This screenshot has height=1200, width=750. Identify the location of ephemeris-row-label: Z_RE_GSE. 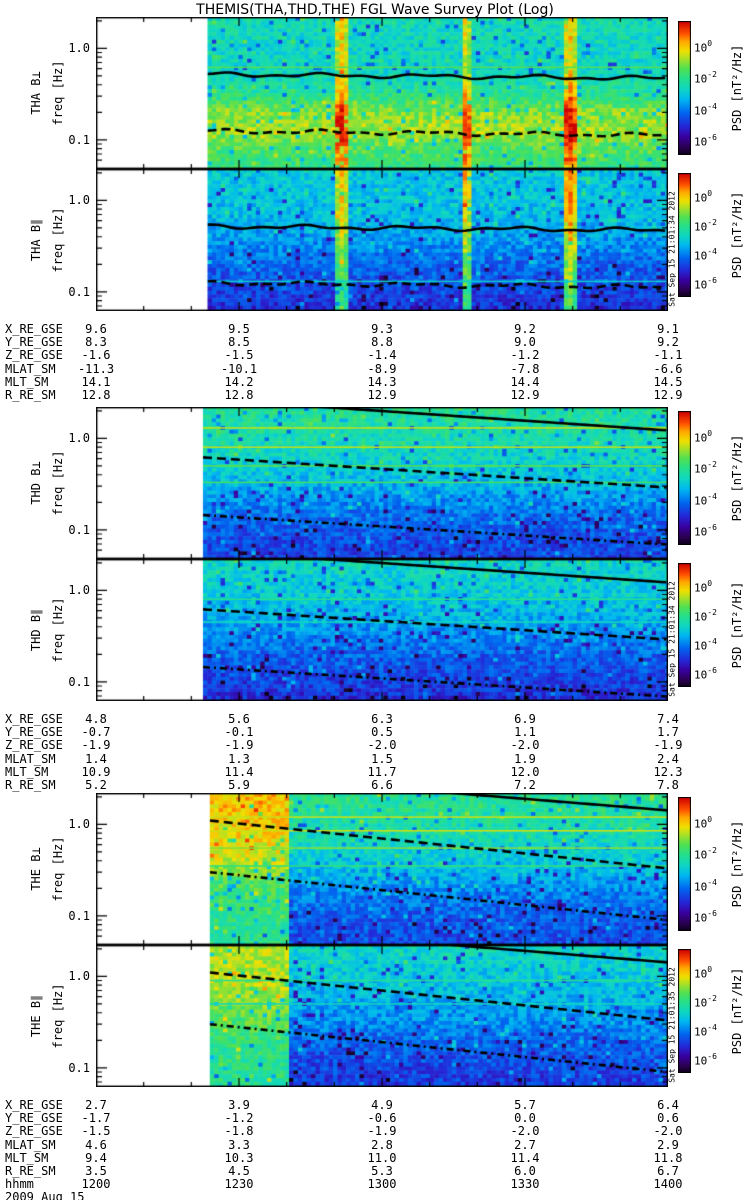
(34, 745).